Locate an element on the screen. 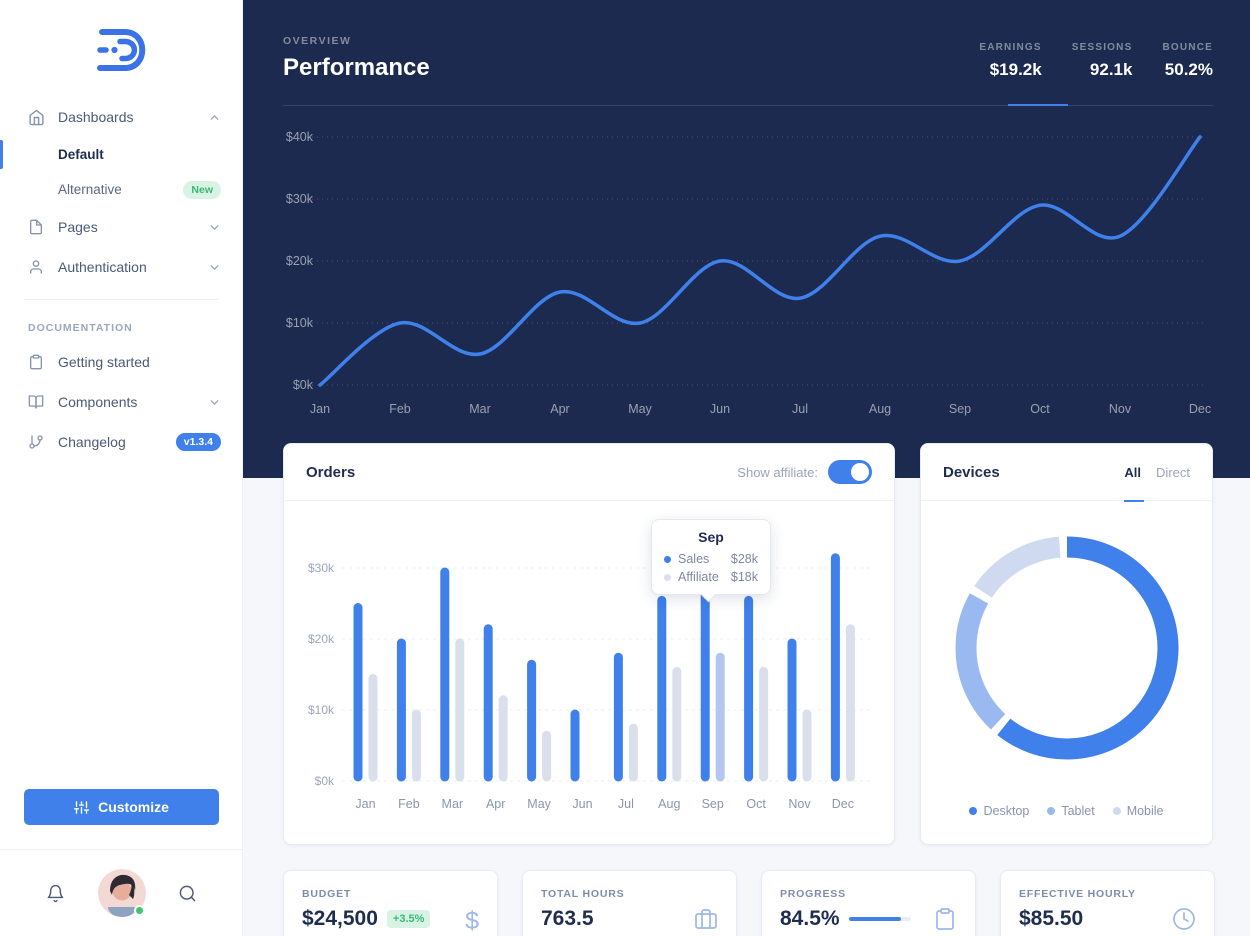 The height and width of the screenshot is (936, 1250). orders-title: Orders is located at coordinates (331, 472).